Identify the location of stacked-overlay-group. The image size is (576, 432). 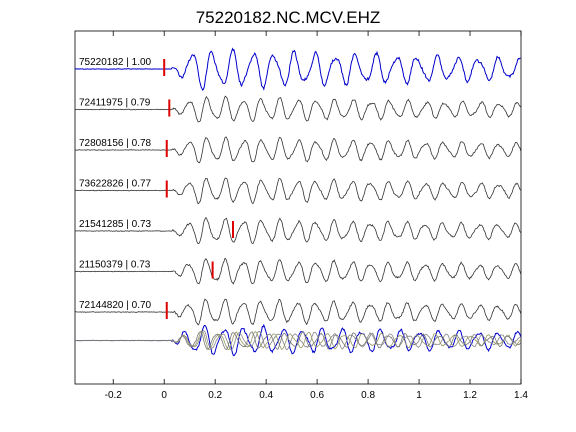
(298, 340).